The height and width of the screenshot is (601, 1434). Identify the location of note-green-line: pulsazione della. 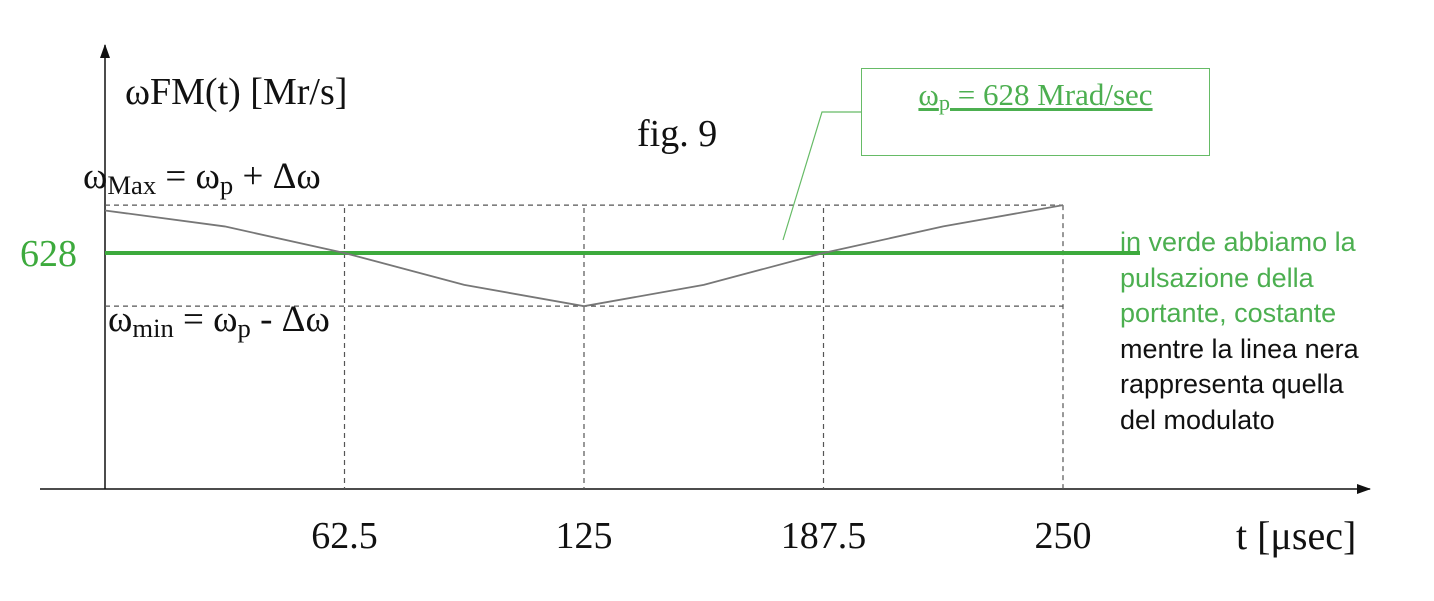
(1217, 277).